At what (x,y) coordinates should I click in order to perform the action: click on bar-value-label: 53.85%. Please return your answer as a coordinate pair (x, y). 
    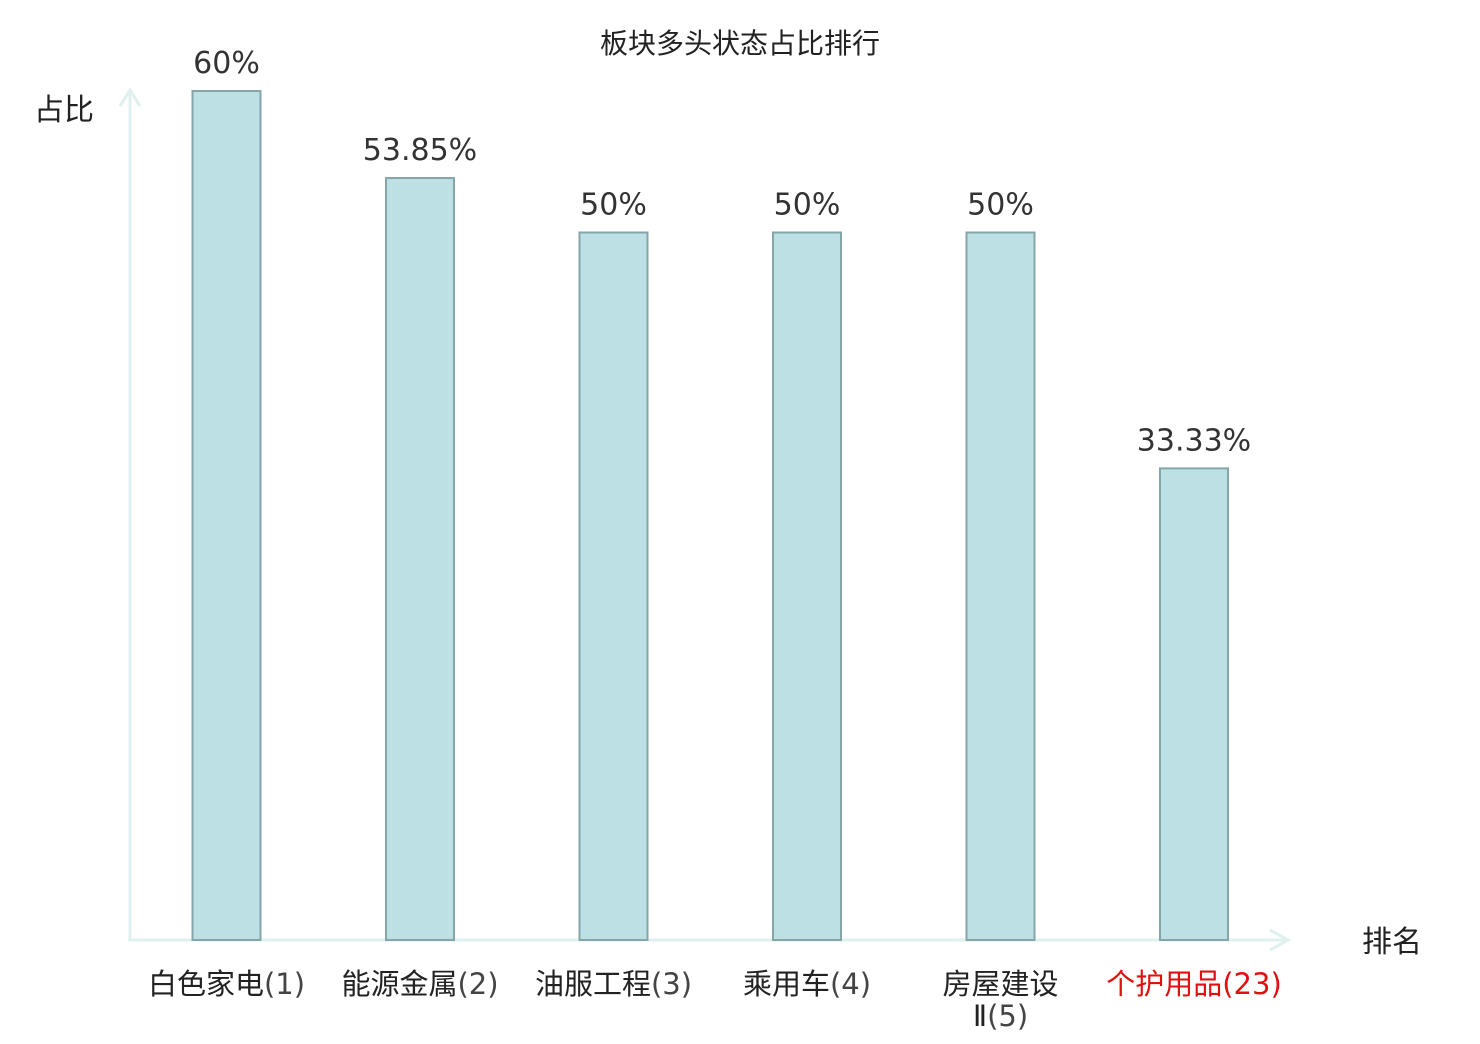
    Looking at the image, I should click on (420, 150).